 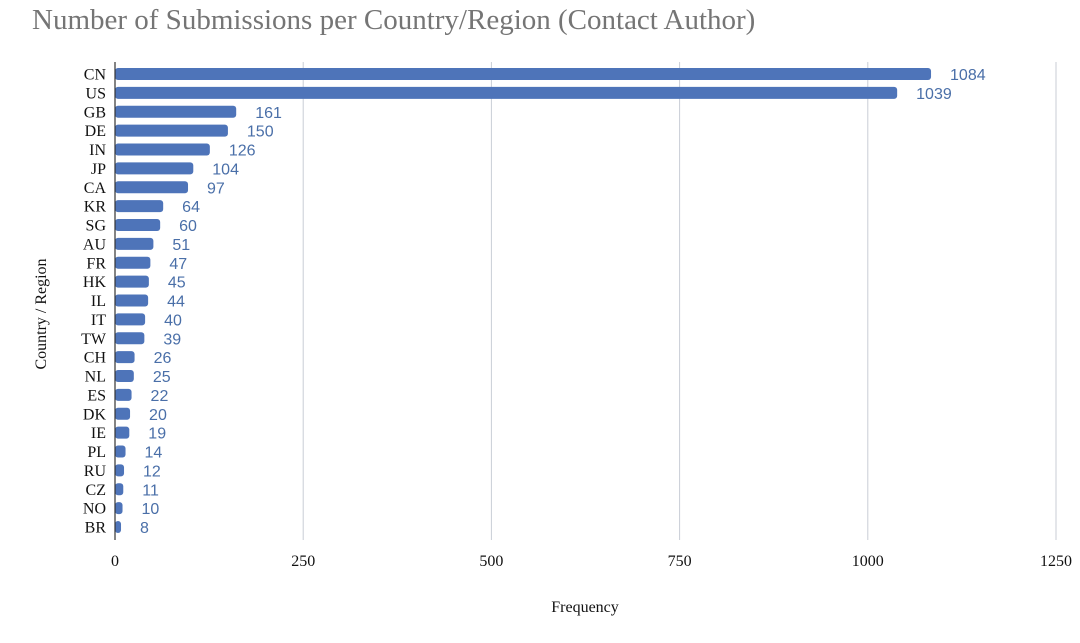 What do you see at coordinates (95, 377) in the screenshot?
I see `y-tick-label: NL` at bounding box center [95, 377].